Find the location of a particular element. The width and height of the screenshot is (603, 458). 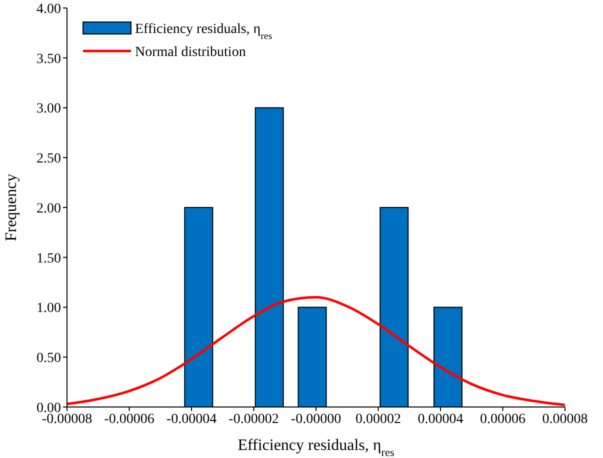

y-tick-label: 2.50 is located at coordinates (48, 159).